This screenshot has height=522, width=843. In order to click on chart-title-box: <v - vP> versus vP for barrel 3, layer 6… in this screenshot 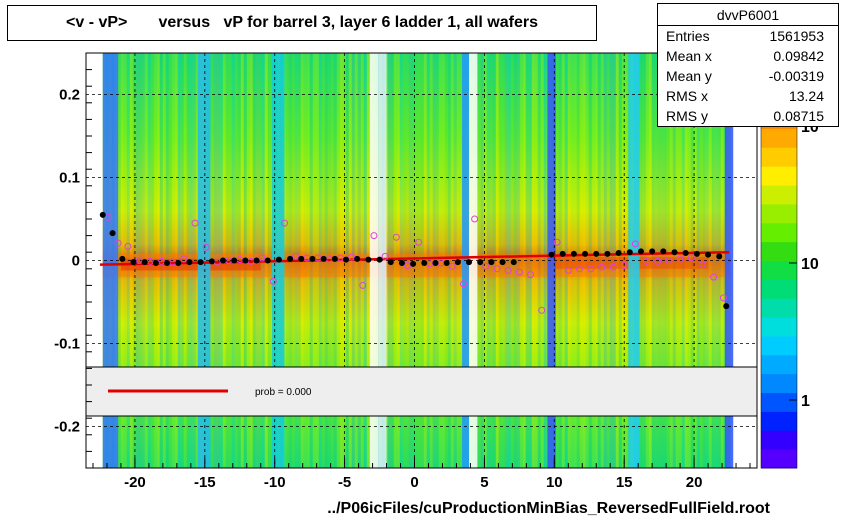, I will do `click(302, 23)`.